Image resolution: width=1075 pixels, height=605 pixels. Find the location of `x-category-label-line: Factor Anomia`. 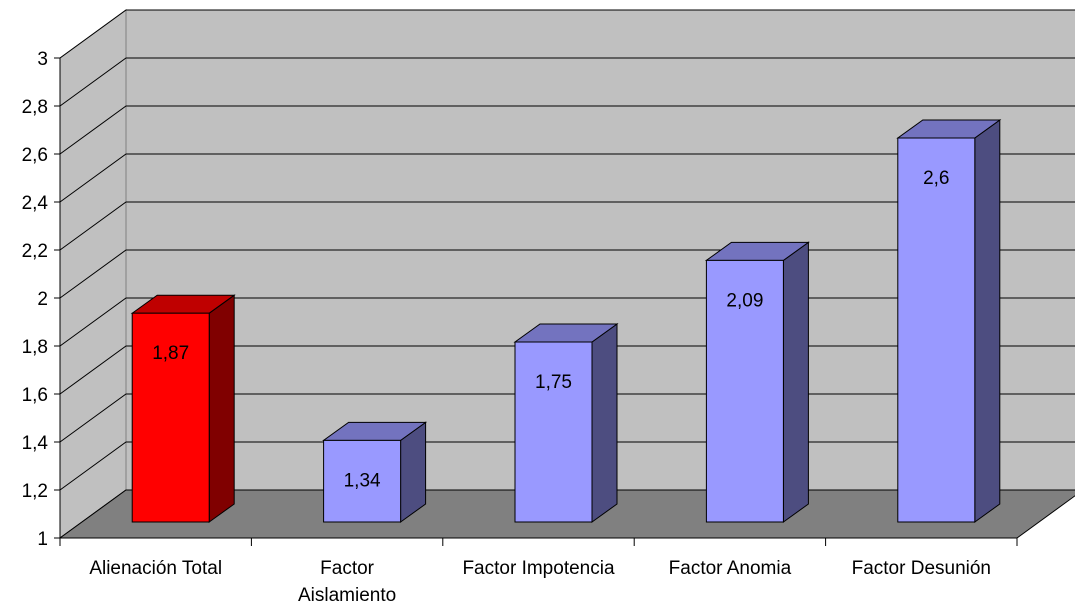

x-category-label-line: Factor Anomia is located at coordinates (730, 568).